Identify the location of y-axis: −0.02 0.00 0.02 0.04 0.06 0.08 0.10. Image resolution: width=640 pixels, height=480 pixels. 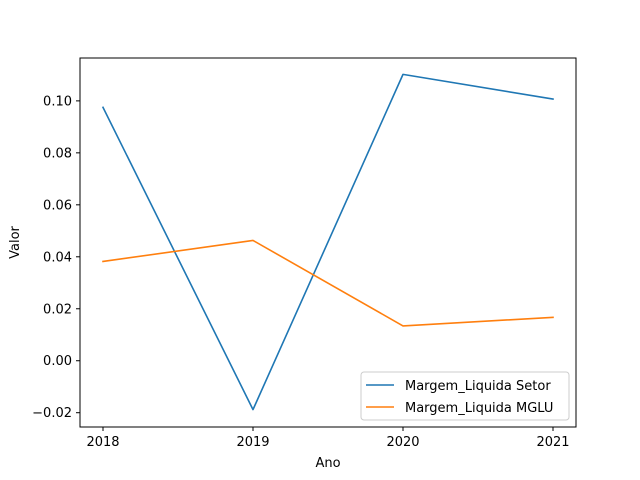
(56, 257).